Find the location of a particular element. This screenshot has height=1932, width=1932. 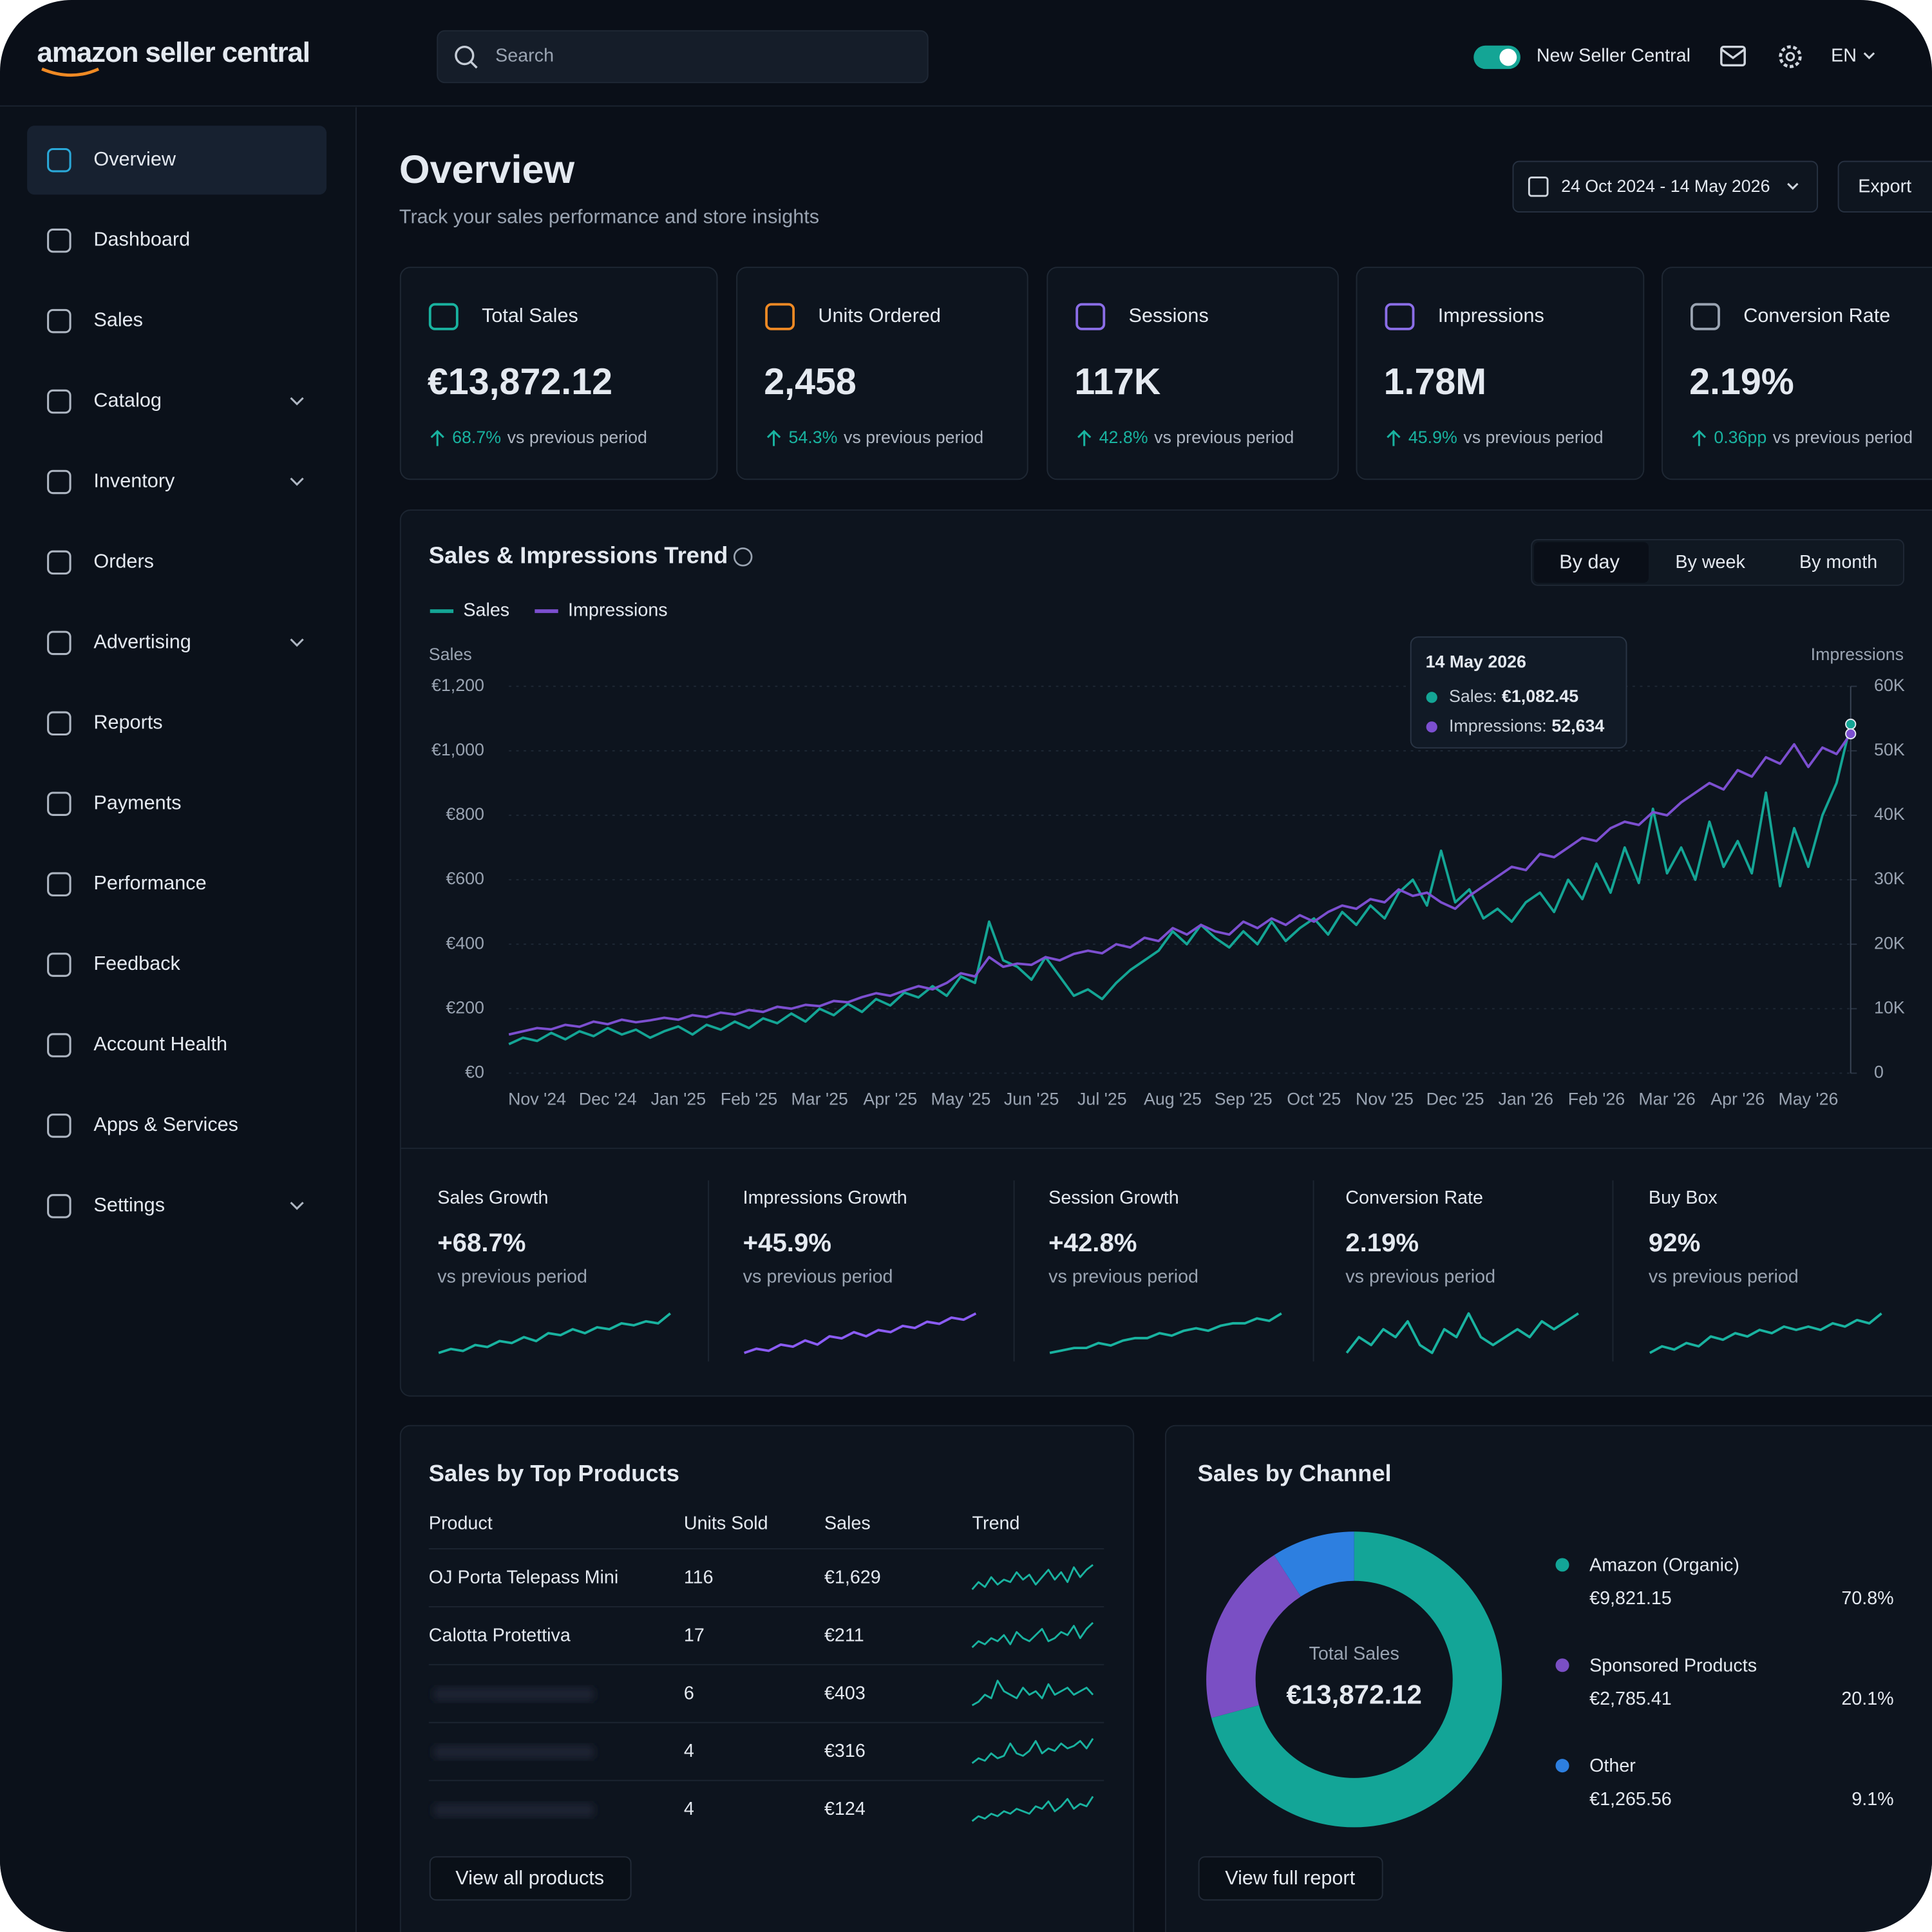

hover-point is located at coordinates (1851, 734).